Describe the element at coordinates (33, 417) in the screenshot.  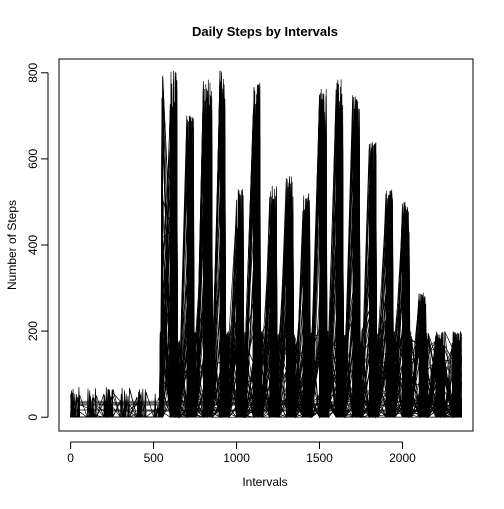
I see `y-tick-label: 0` at that location.